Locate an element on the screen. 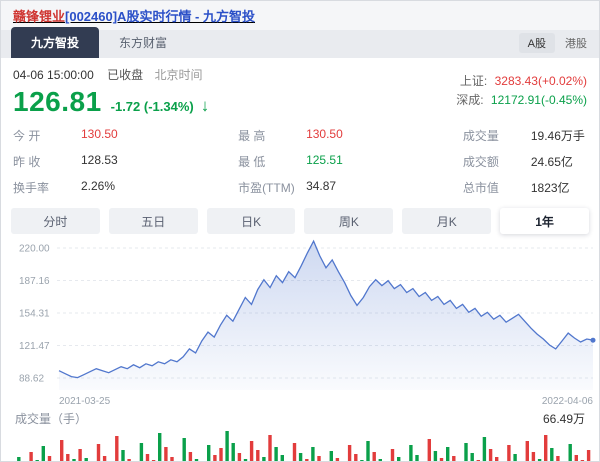 The width and height of the screenshot is (600, 462). stat-label: 市盈(TTM) is located at coordinates (266, 188).